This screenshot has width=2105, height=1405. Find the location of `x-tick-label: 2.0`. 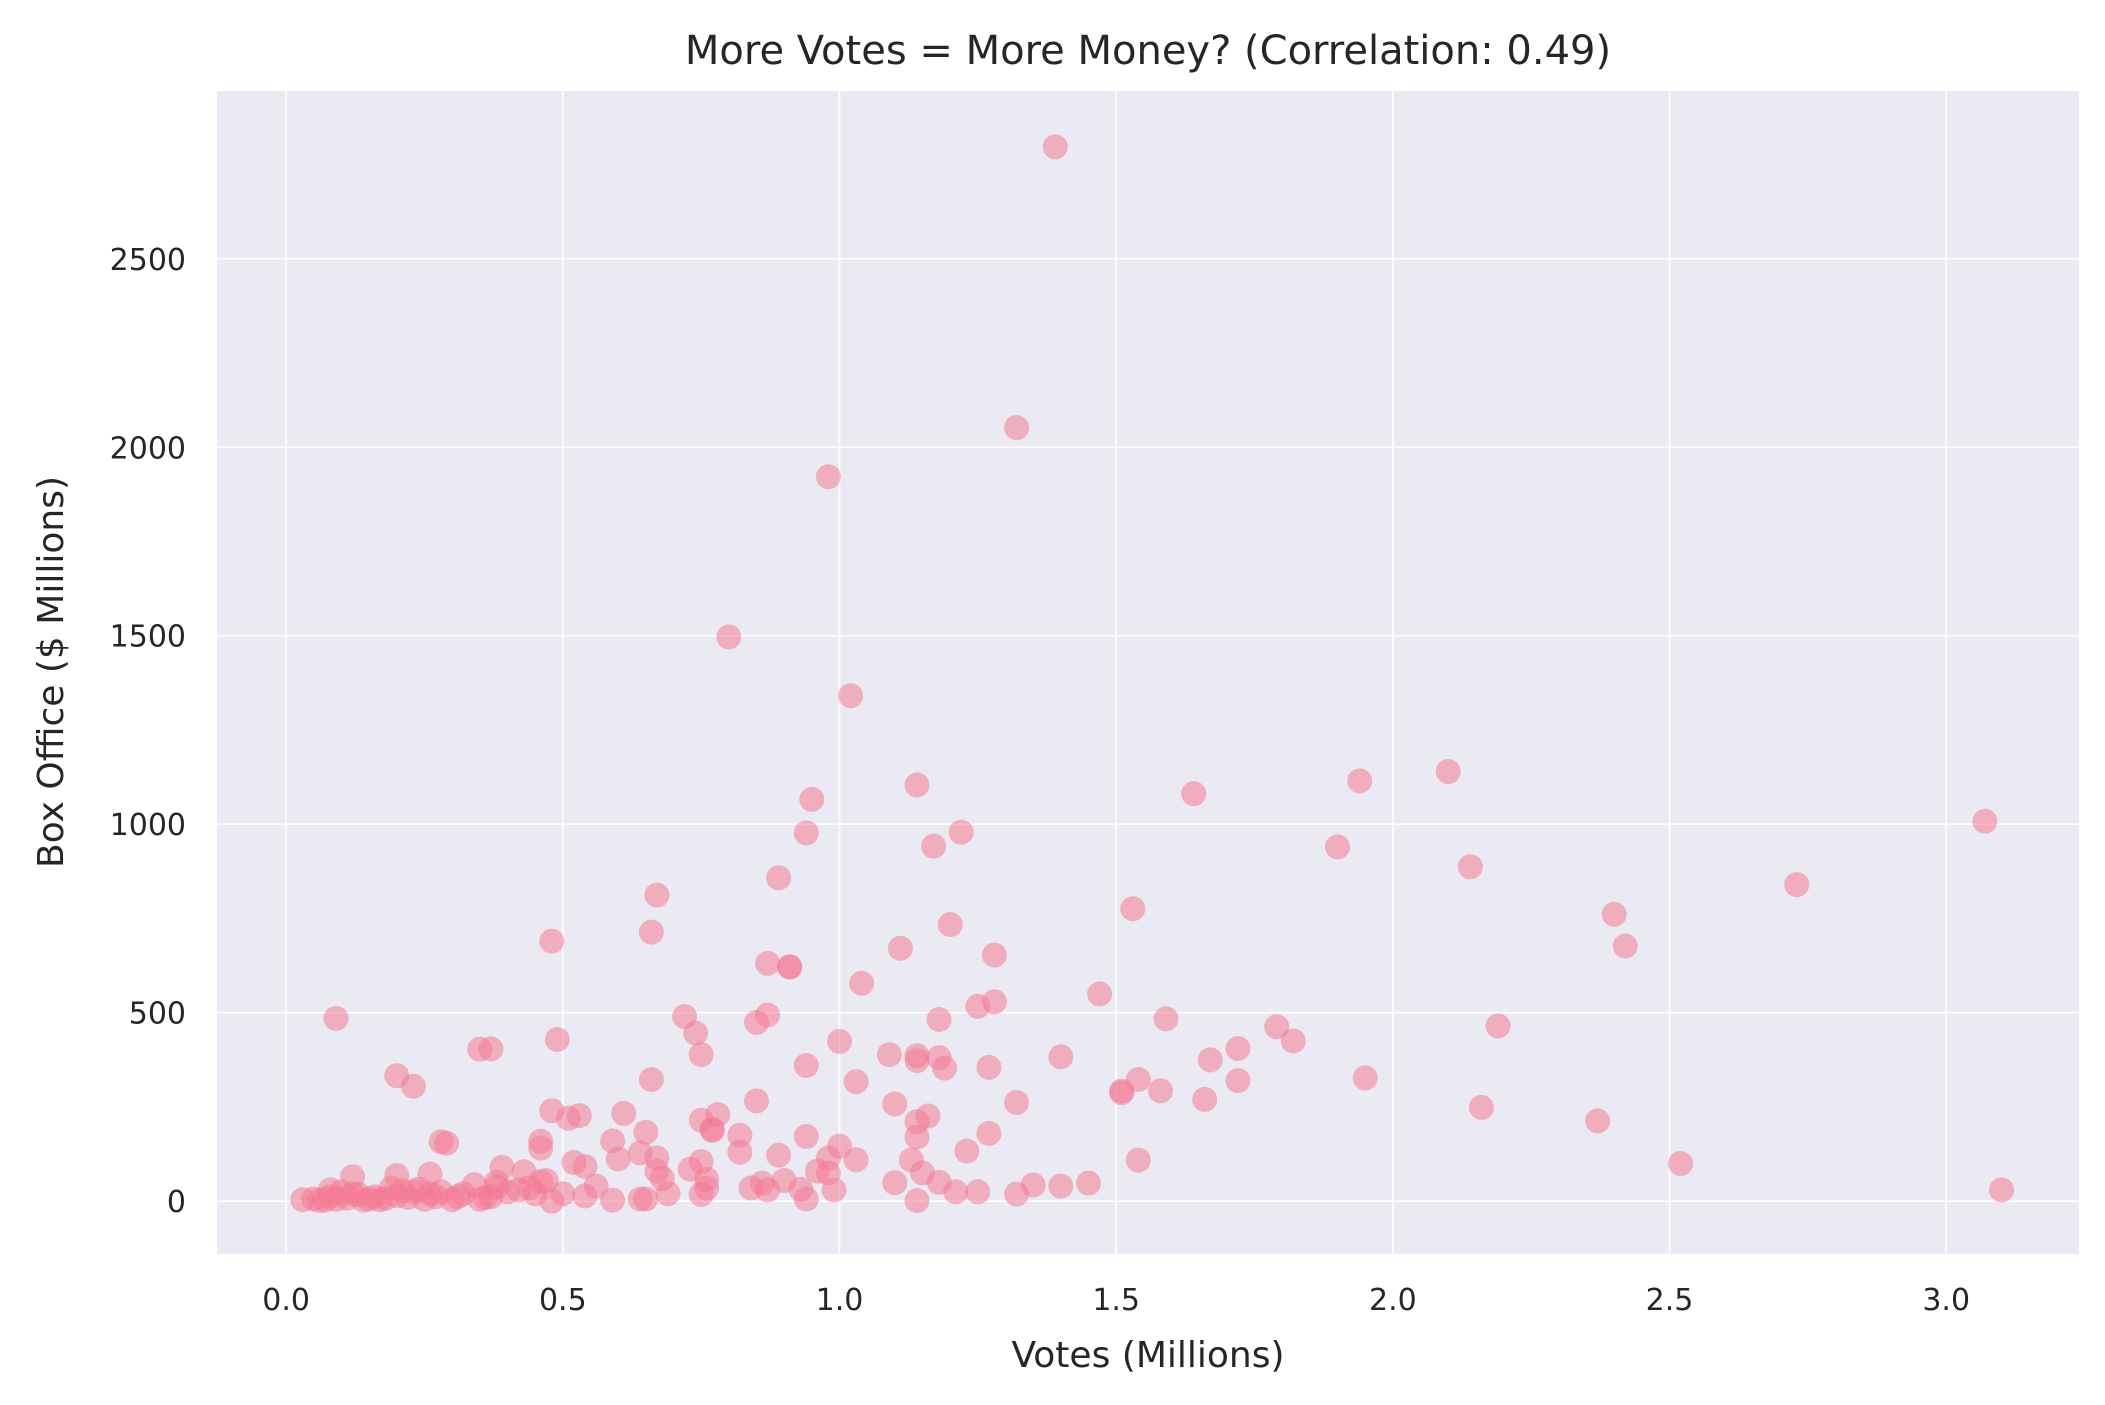

x-tick-label: 2.0 is located at coordinates (1393, 1300).